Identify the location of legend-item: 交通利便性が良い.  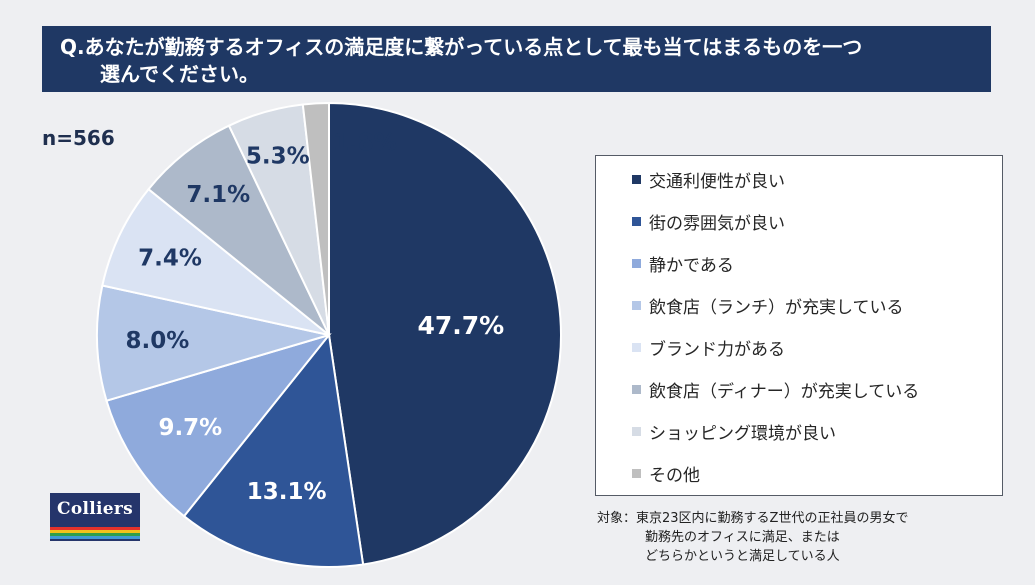
(708, 179).